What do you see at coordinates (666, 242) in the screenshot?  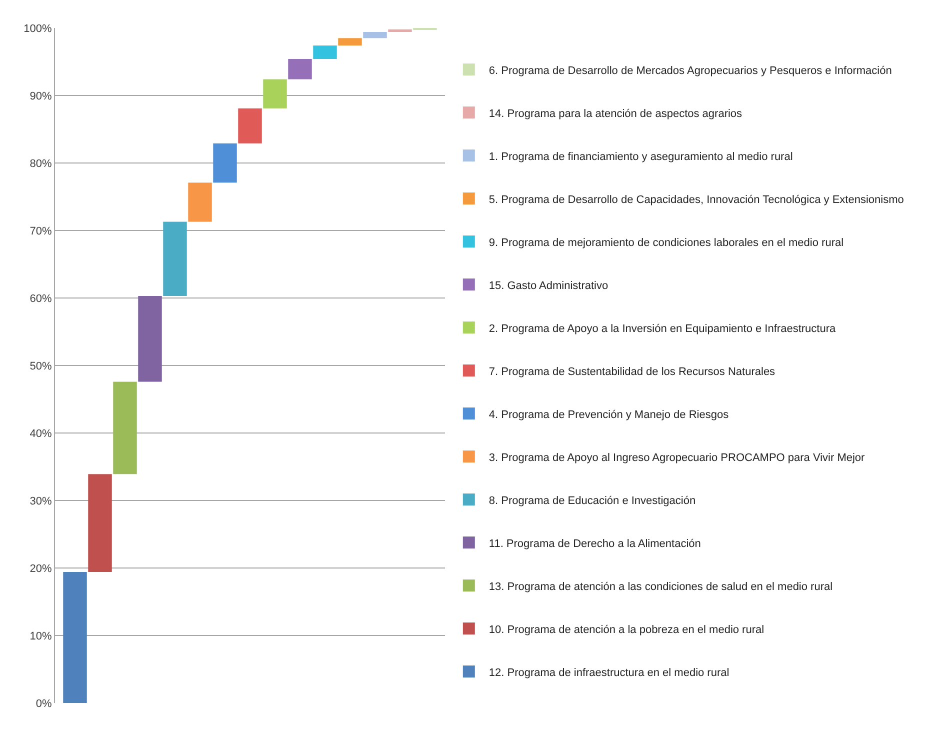 I see `legend-label: 9. Programa de mejoramiento de condiciones laborales en el medio rural` at bounding box center [666, 242].